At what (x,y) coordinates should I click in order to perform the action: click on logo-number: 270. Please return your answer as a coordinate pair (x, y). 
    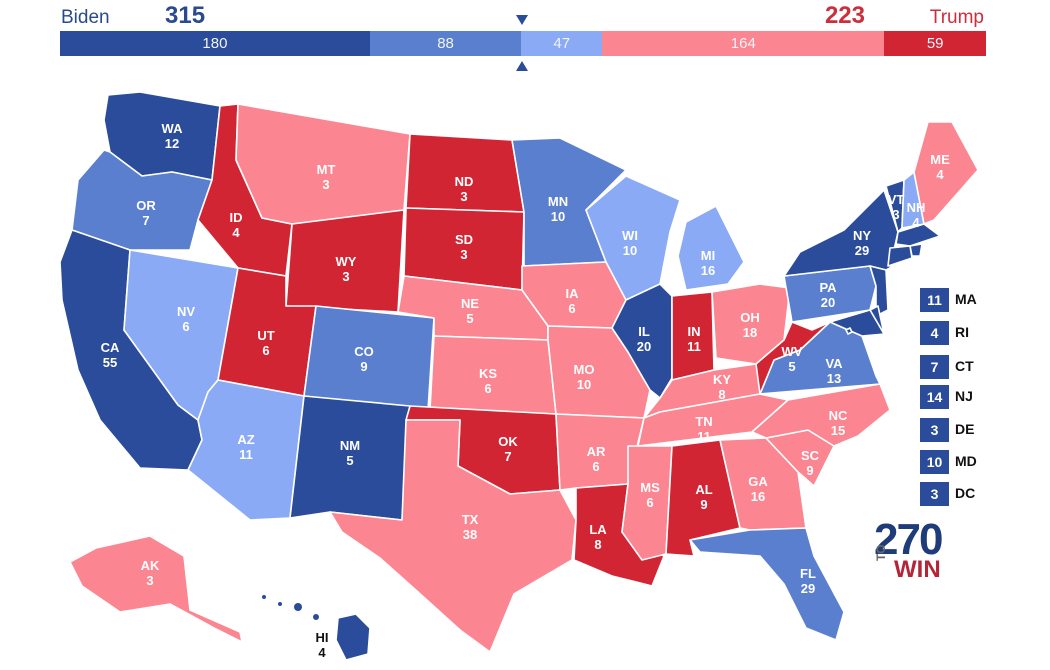
    Looking at the image, I should click on (908, 539).